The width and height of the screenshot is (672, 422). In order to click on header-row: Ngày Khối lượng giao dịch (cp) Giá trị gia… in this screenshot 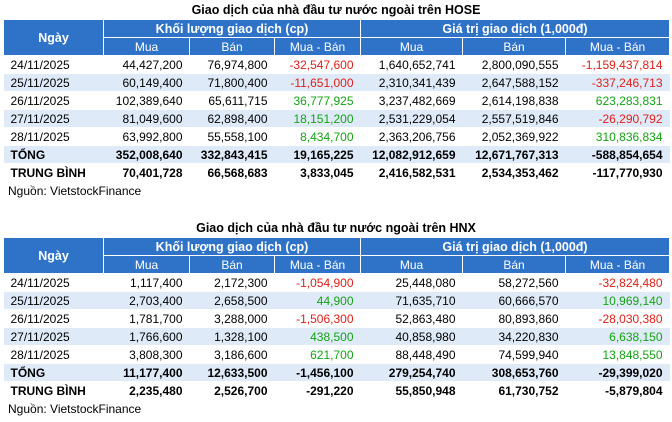, I will do `click(337, 37)`.